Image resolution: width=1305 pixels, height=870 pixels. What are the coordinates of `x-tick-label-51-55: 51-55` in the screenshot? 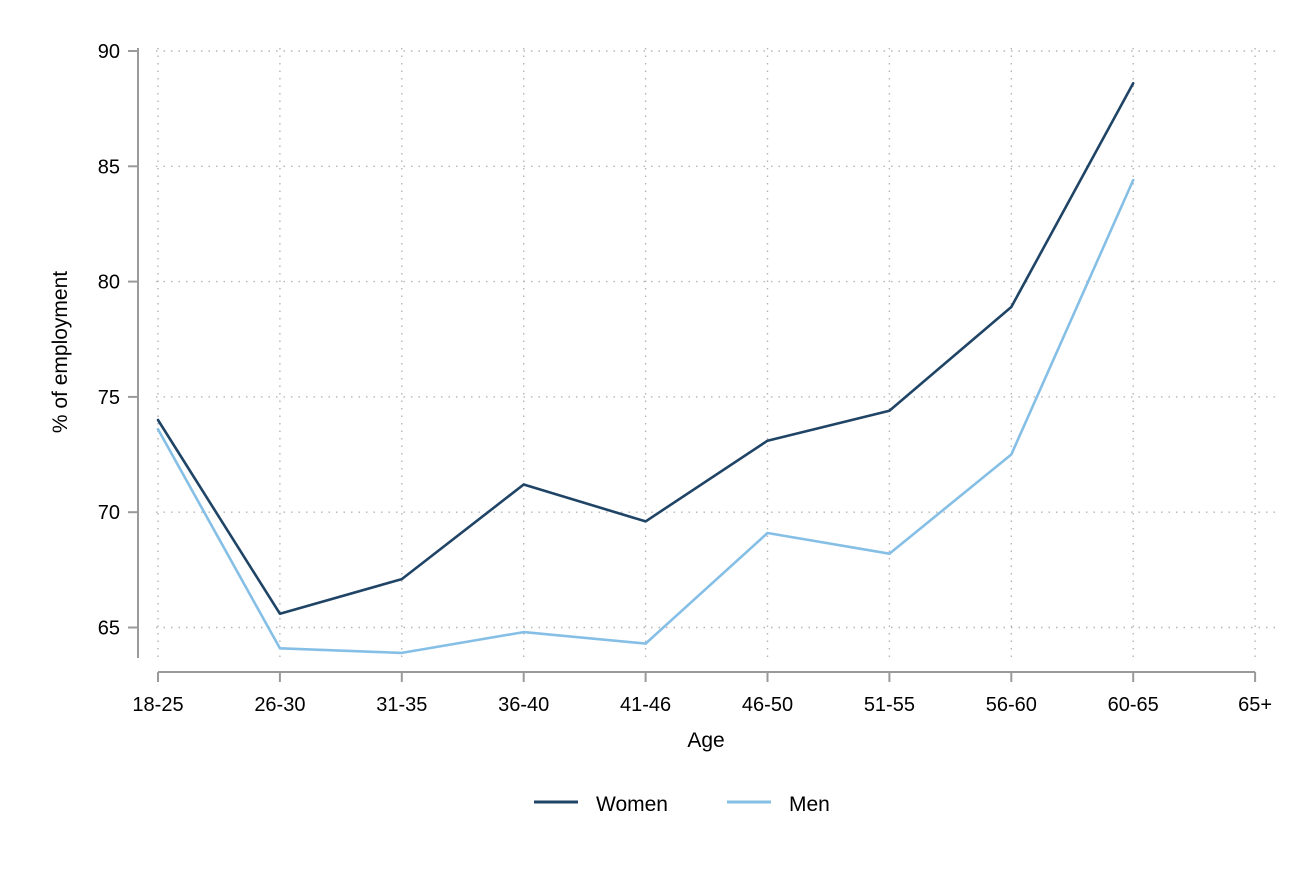 It's located at (889, 705).